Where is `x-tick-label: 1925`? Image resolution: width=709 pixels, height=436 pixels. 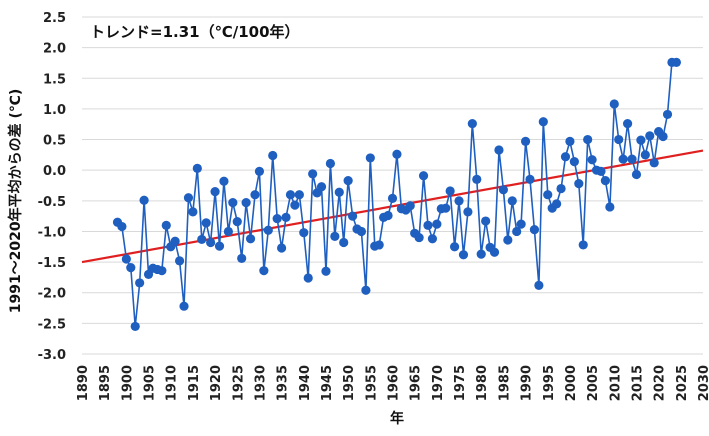
x-tick-label: 1925 is located at coordinates (238, 383).